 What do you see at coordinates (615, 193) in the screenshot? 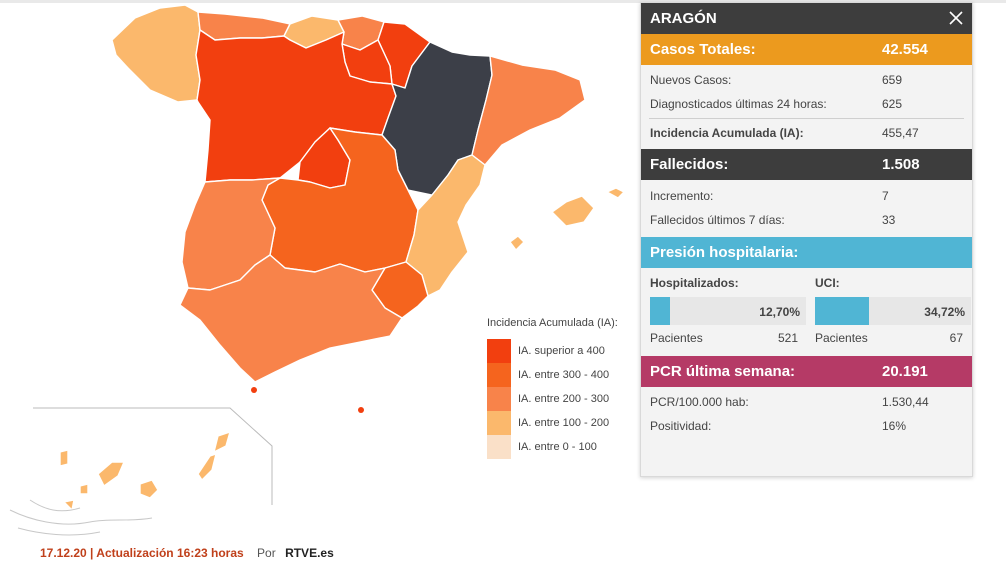
I see `region-baleares-menorca` at bounding box center [615, 193].